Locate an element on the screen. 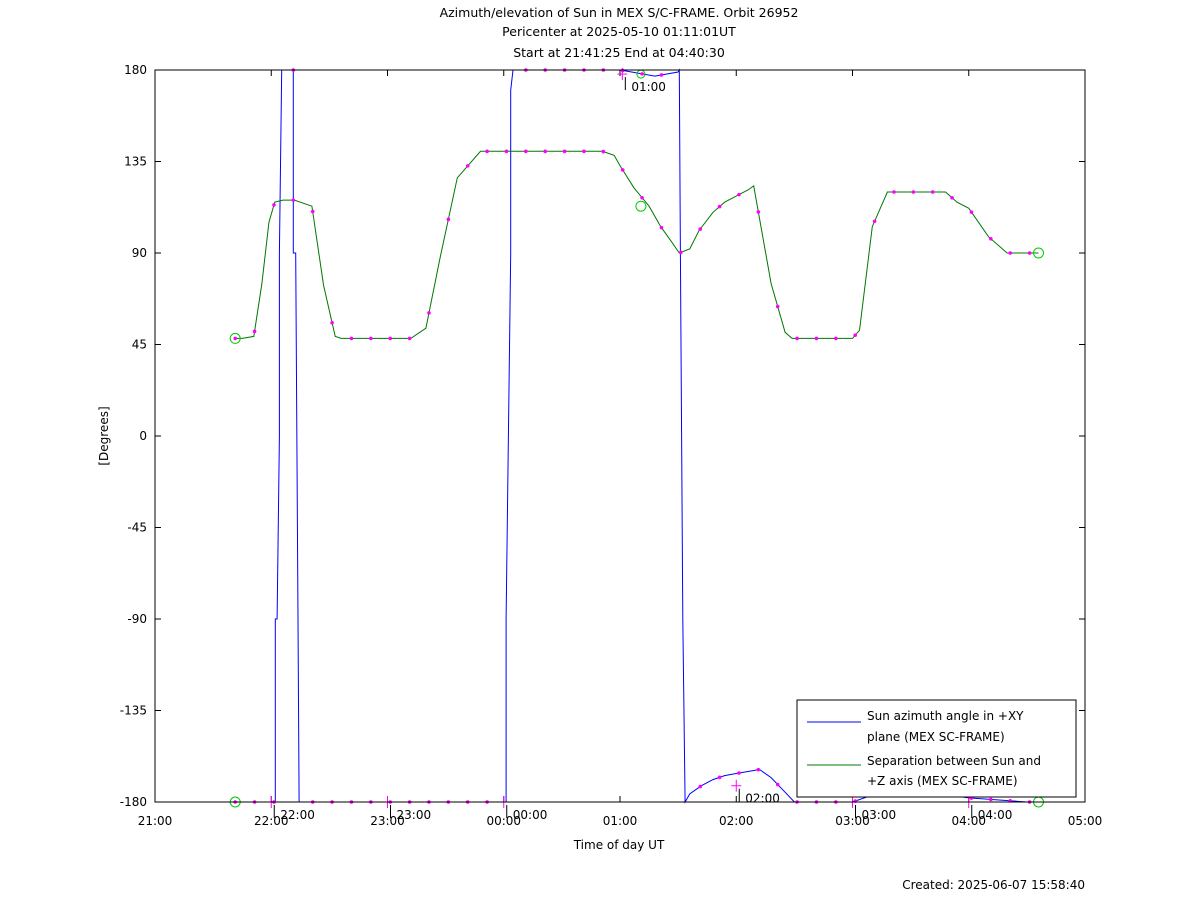 The image size is (1200, 901). y-tick-label: -45 is located at coordinates (137, 528).